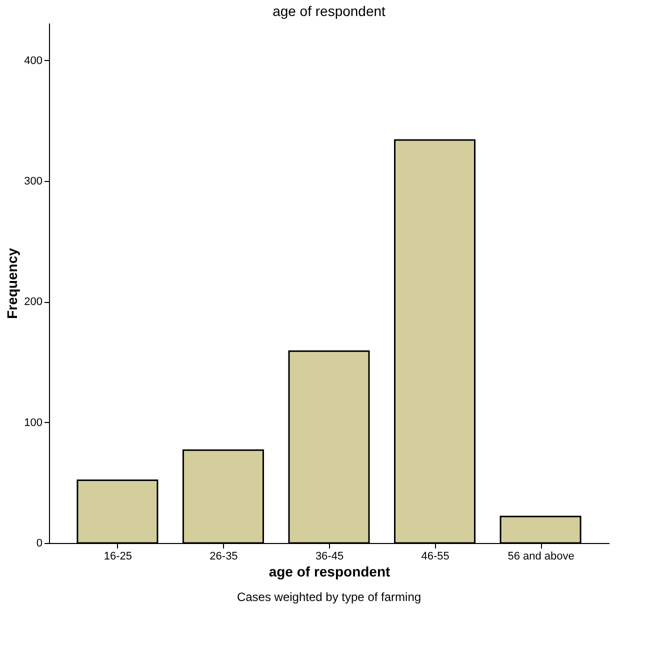 This screenshot has width=654, height=668. I want to click on x-tick-label: 46-55, so click(435, 556).